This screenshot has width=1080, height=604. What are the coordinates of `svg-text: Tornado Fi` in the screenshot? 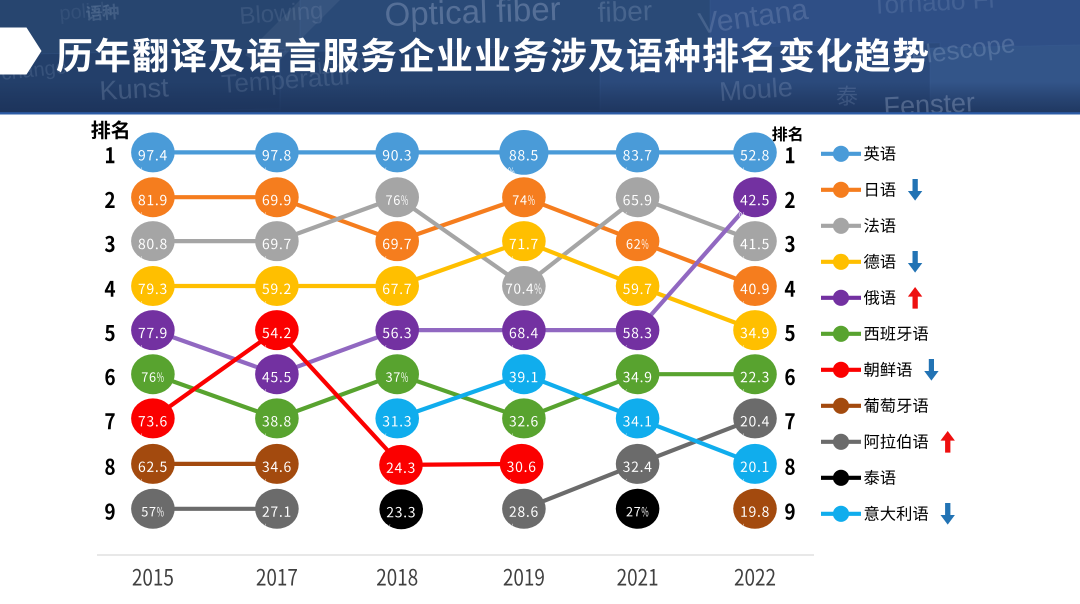 It's located at (933, 10).